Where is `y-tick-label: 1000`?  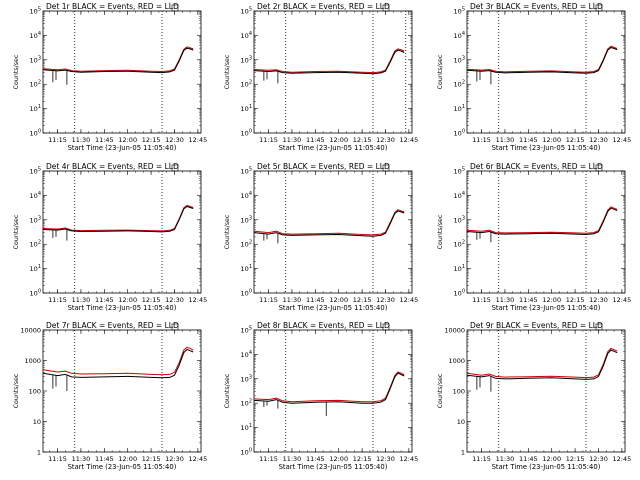
y-tick-label: 1000 is located at coordinates (456, 361).